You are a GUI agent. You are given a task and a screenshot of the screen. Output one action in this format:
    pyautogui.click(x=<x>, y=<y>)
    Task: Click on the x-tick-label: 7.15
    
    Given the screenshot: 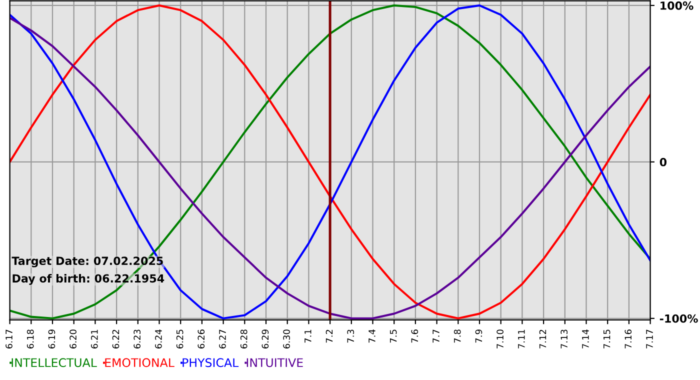 What is the action you would take?
    pyautogui.click(x=607, y=339)
    